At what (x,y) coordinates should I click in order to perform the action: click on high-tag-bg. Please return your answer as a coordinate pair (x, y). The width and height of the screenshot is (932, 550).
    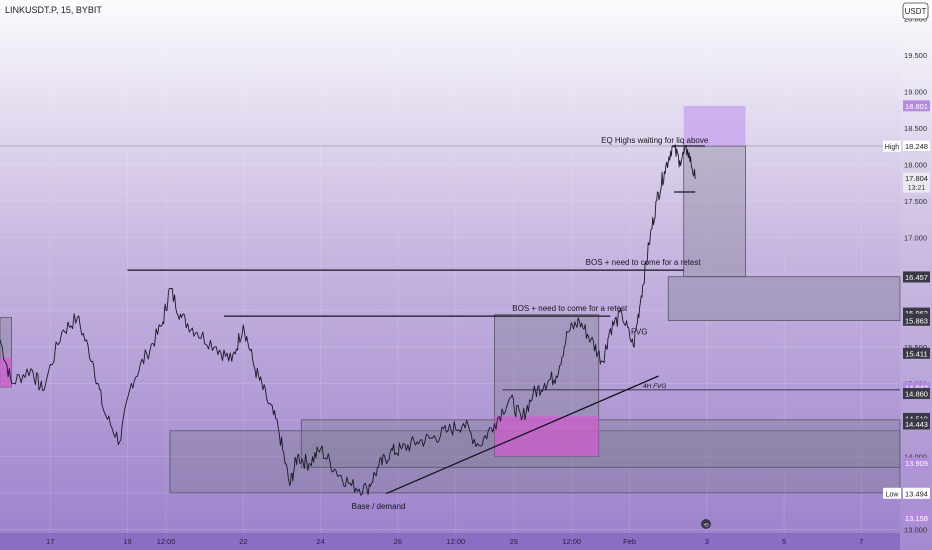
    Looking at the image, I should click on (892, 146).